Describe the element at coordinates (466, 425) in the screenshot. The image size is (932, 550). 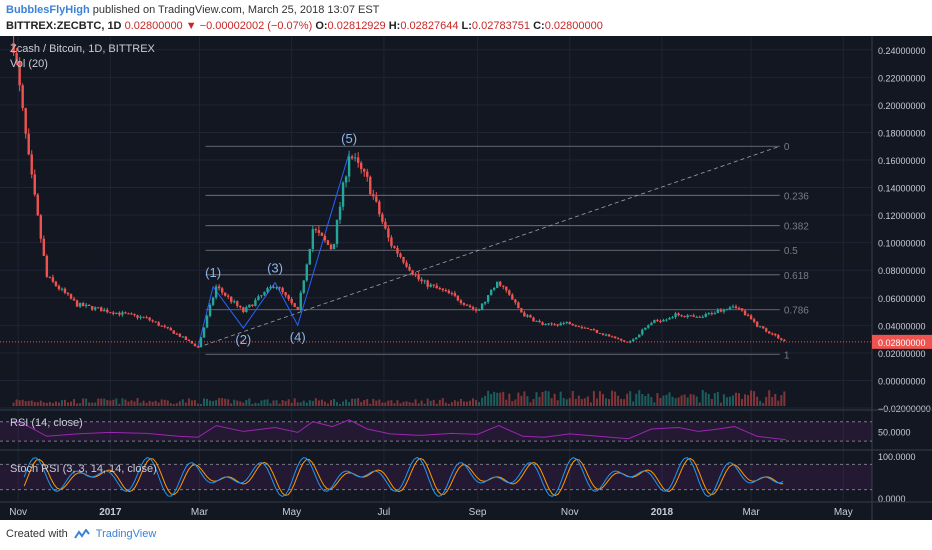
I see `rsi-pane: 50.0000` at that location.